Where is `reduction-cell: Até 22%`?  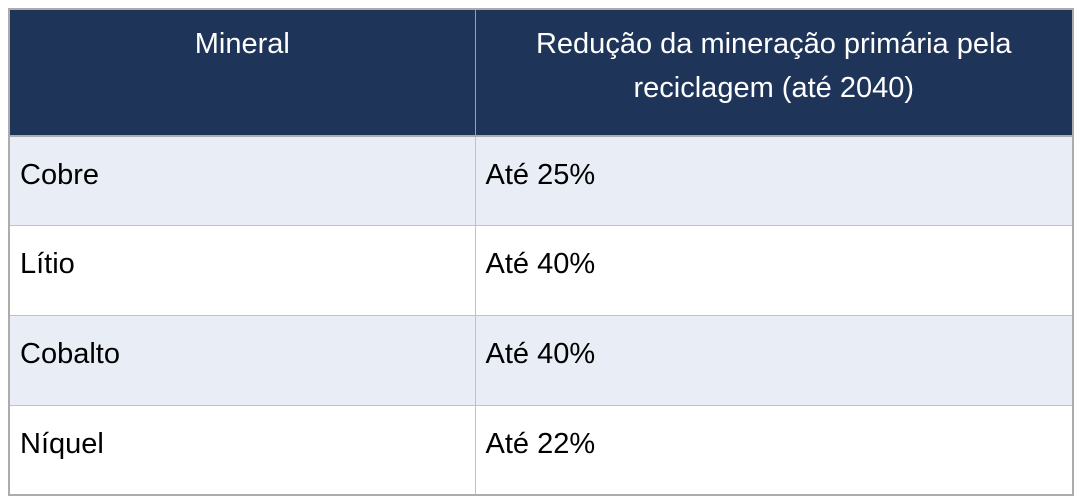 reduction-cell: Até 22% is located at coordinates (774, 450).